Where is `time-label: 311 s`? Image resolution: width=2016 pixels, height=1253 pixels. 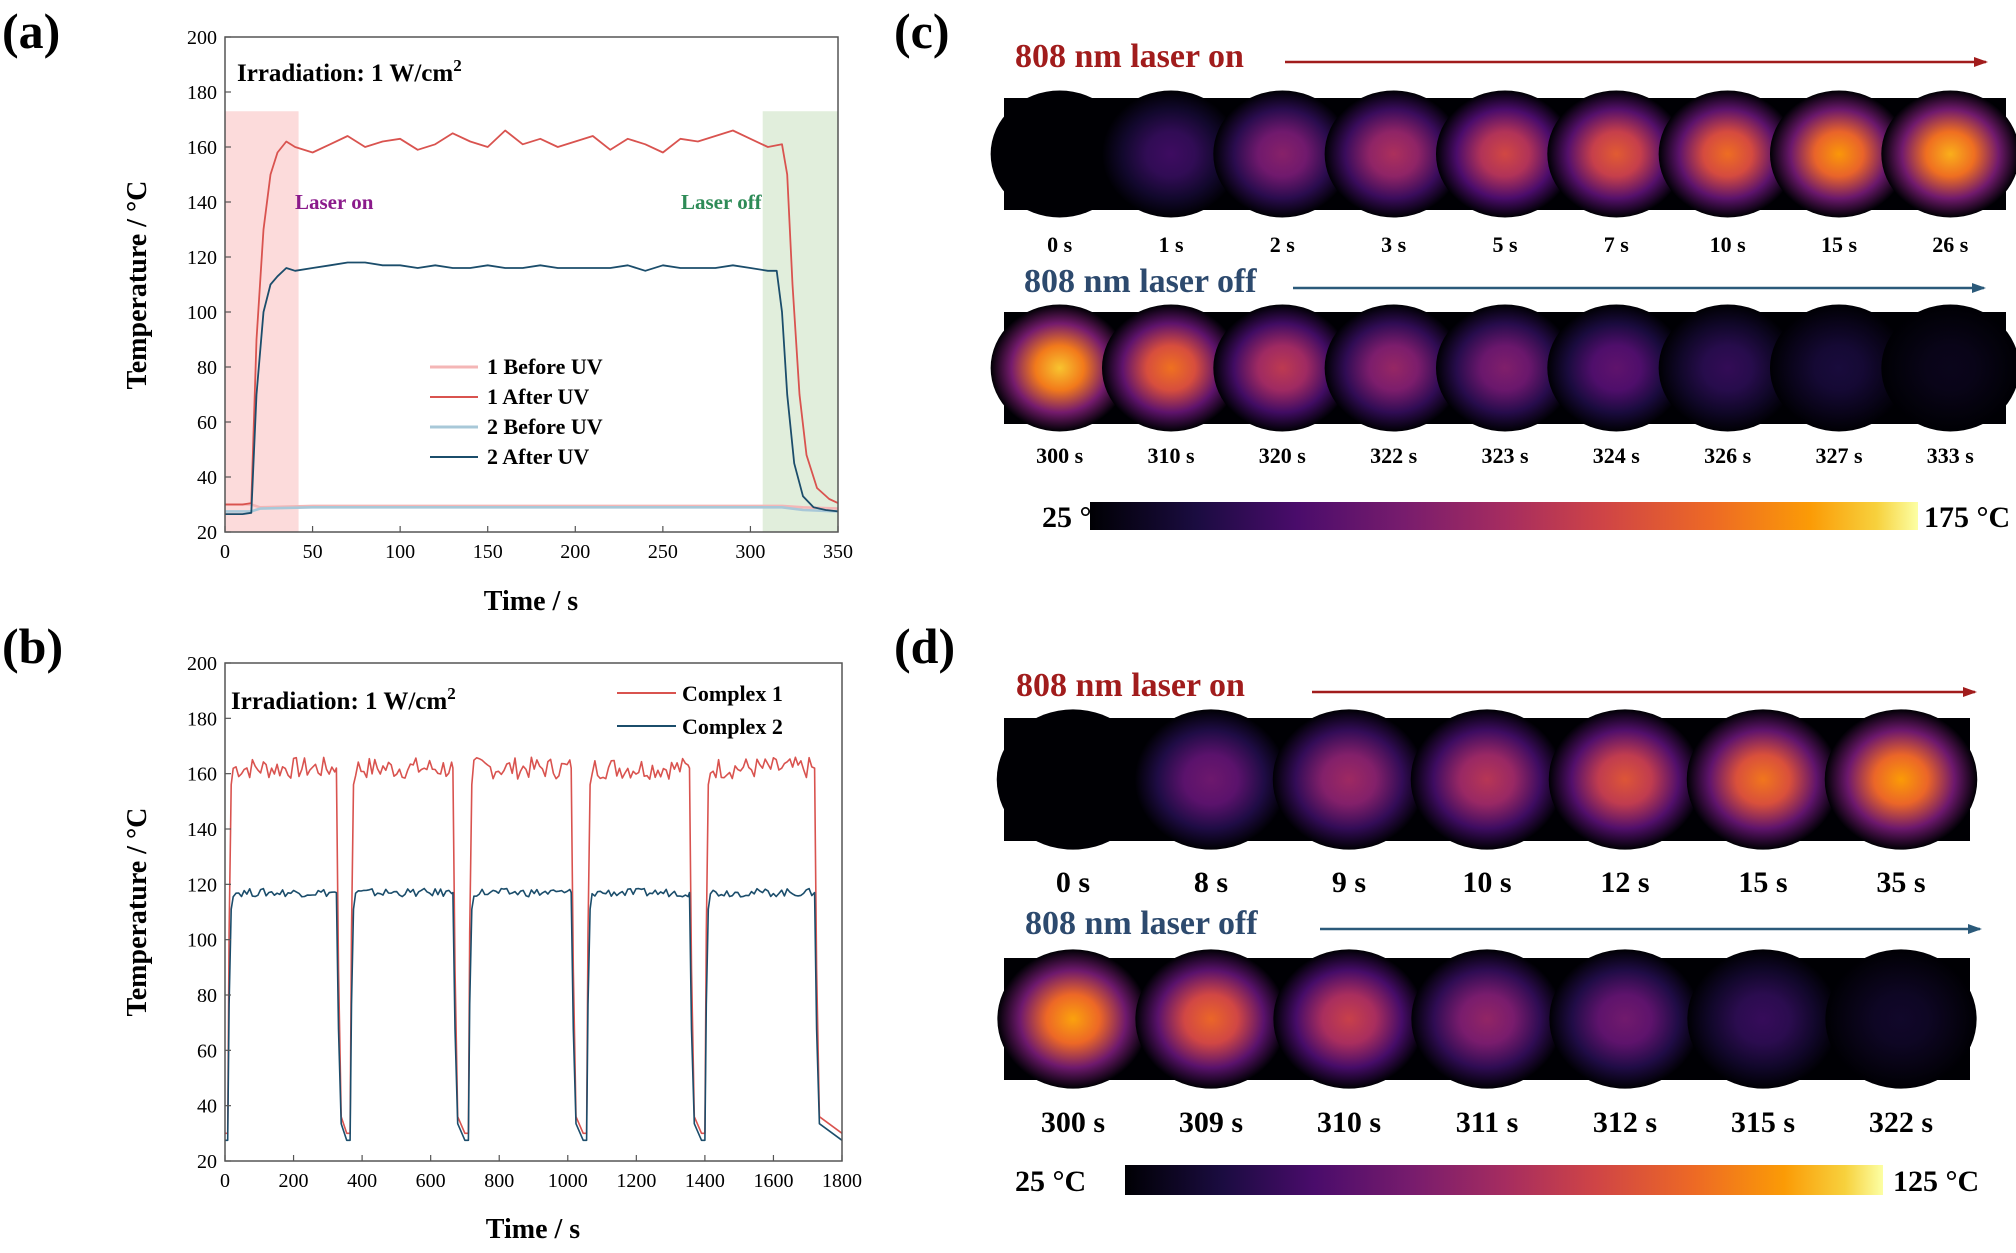 time-label: 311 s is located at coordinates (1487, 1122).